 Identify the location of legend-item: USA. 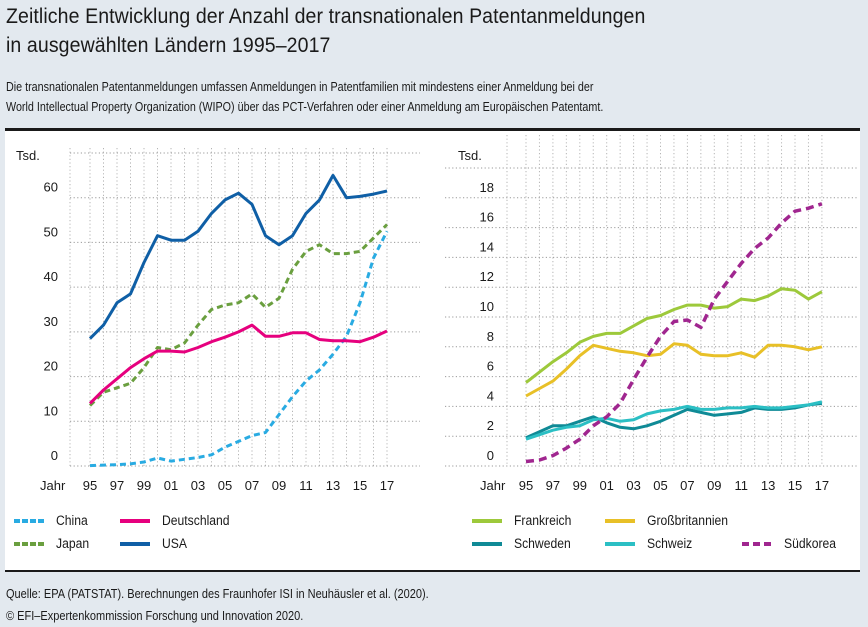
(155, 543).